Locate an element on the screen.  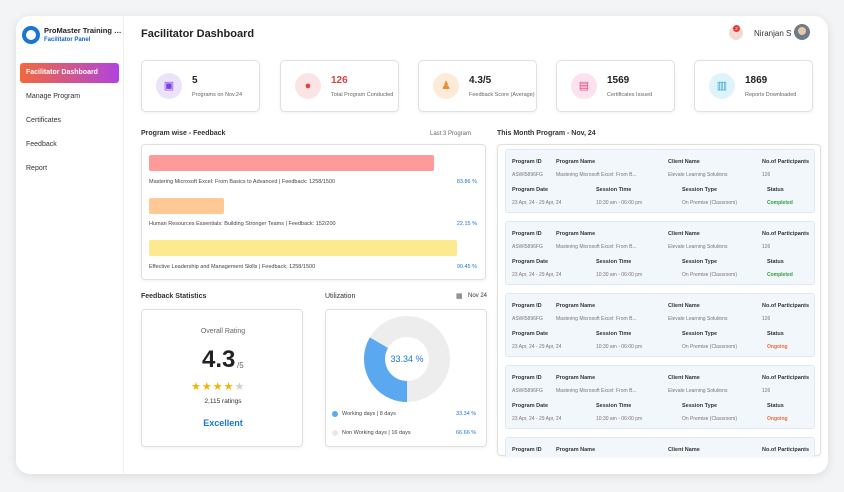
legend-non-working-percent: 66.66 % is located at coordinates (466, 433).